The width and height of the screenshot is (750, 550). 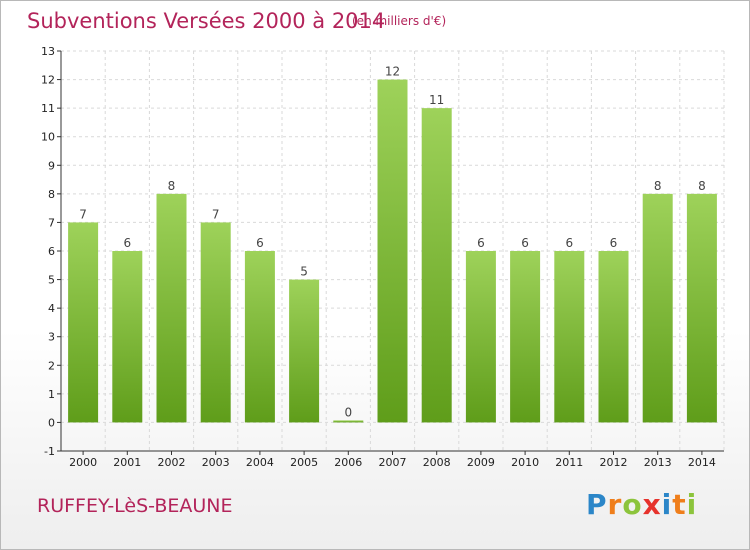 What do you see at coordinates (702, 462) in the screenshot?
I see `x-tick-label-2014: 2014` at bounding box center [702, 462].